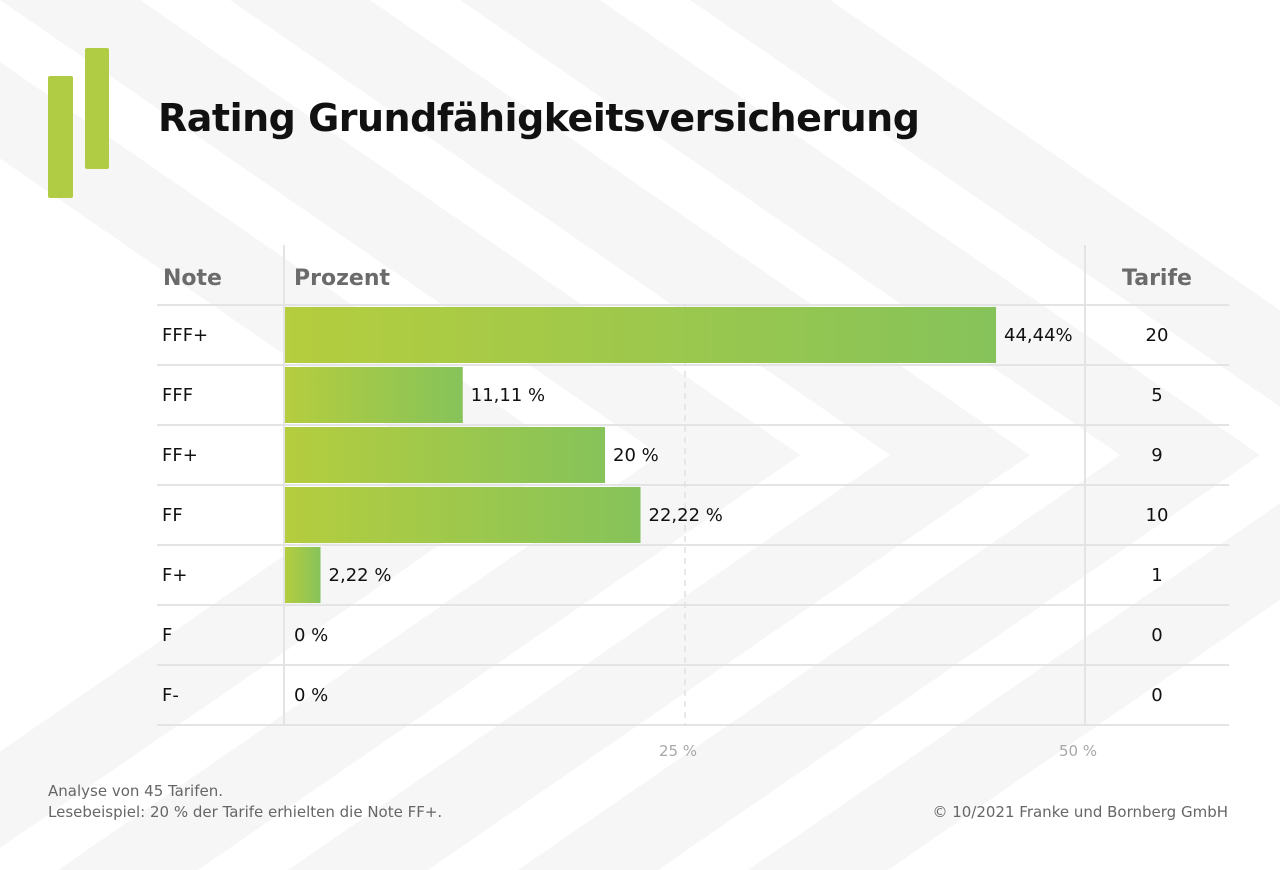 The width and height of the screenshot is (1280, 870). What do you see at coordinates (60, 137) in the screenshot?
I see `logo-bar-left` at bounding box center [60, 137].